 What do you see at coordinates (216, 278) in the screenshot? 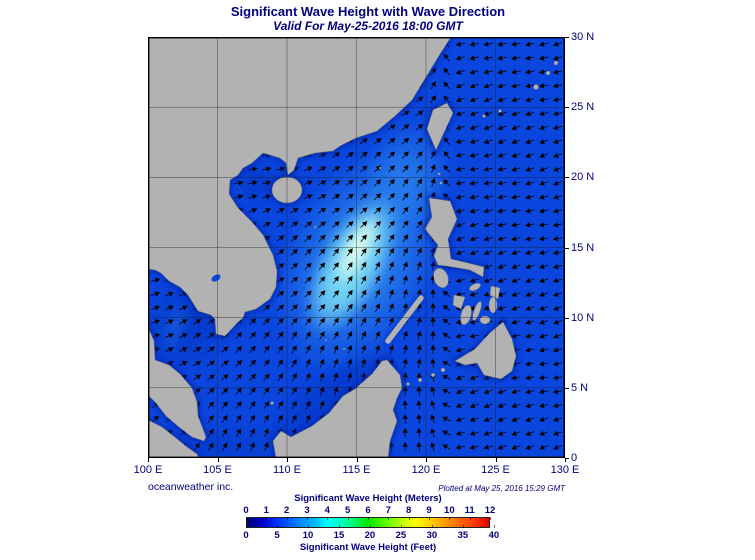
I see `tonle-sap-lake` at bounding box center [216, 278].